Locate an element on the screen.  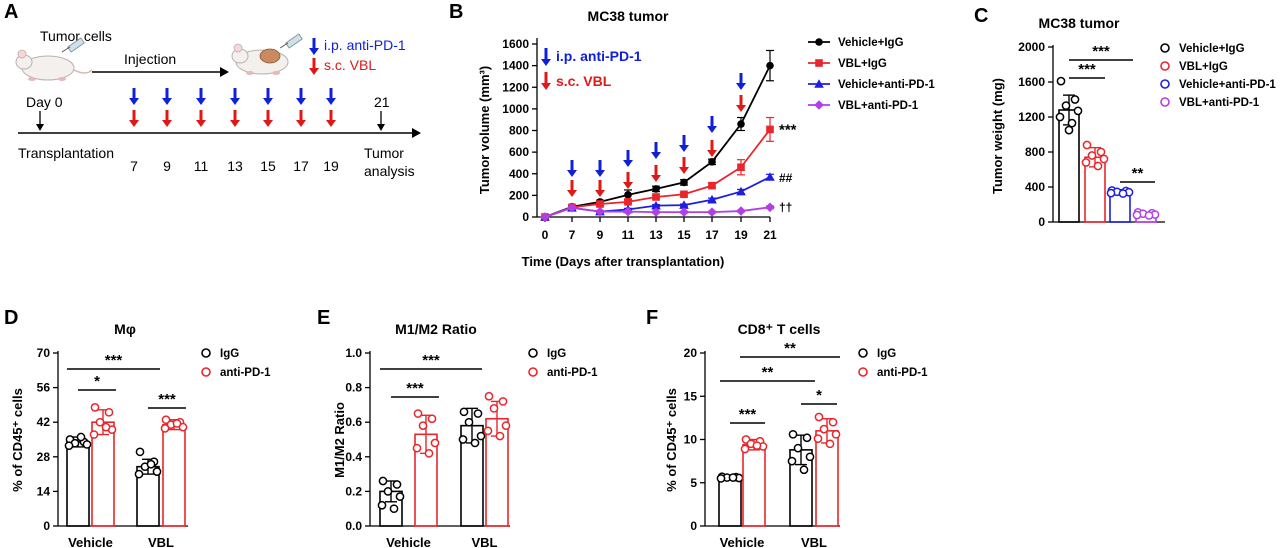
chart-f-legend-label: IgG is located at coordinates (886, 354).